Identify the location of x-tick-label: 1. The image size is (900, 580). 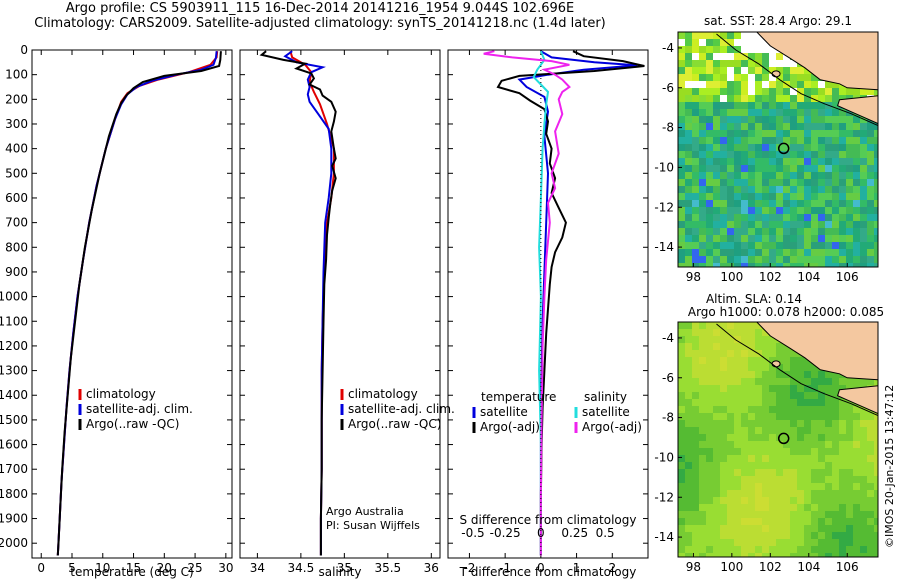
(577, 568).